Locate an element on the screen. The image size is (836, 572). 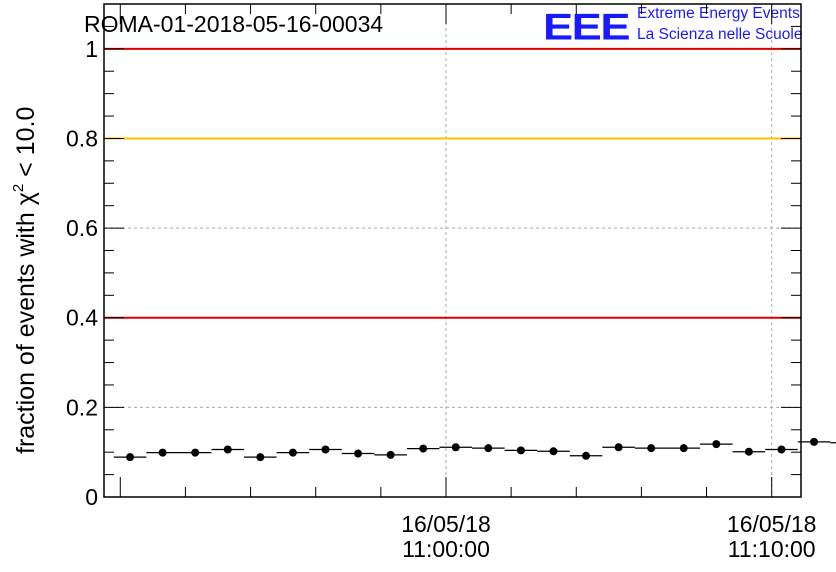
y-tick-label: 0 is located at coordinates (91, 497).